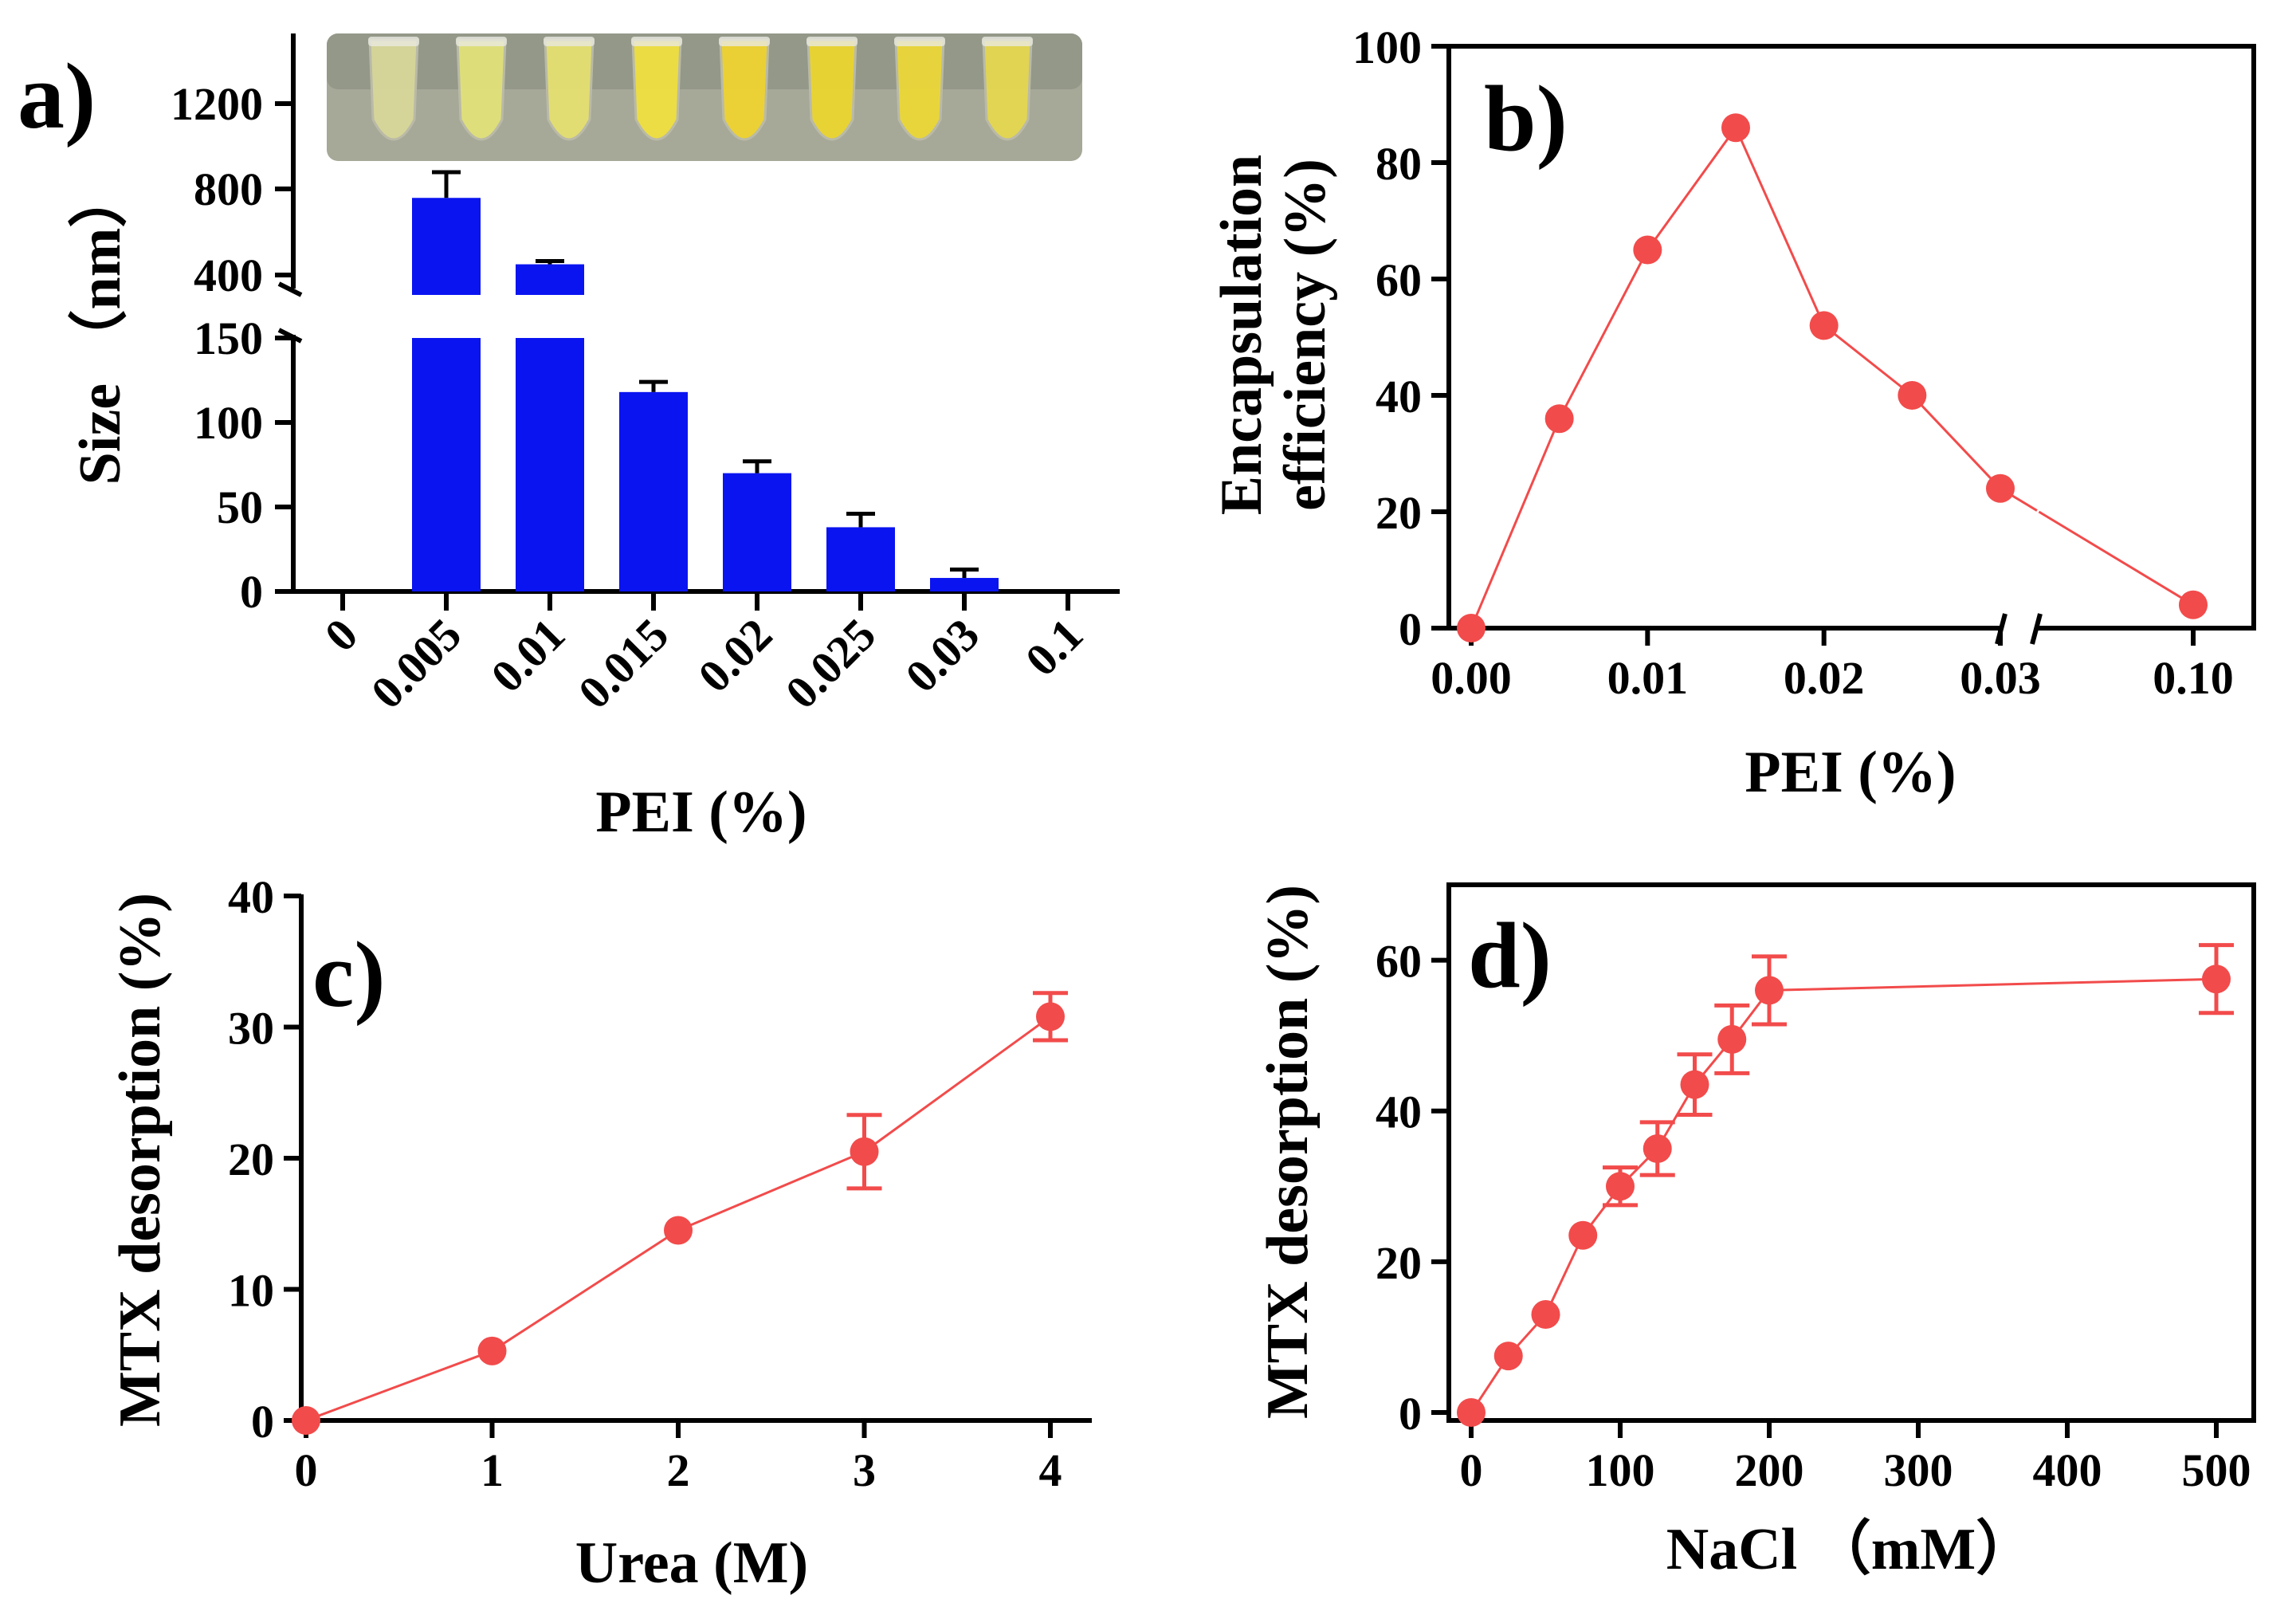  I want to click on panel-d-frame, so click(1851, 1152).